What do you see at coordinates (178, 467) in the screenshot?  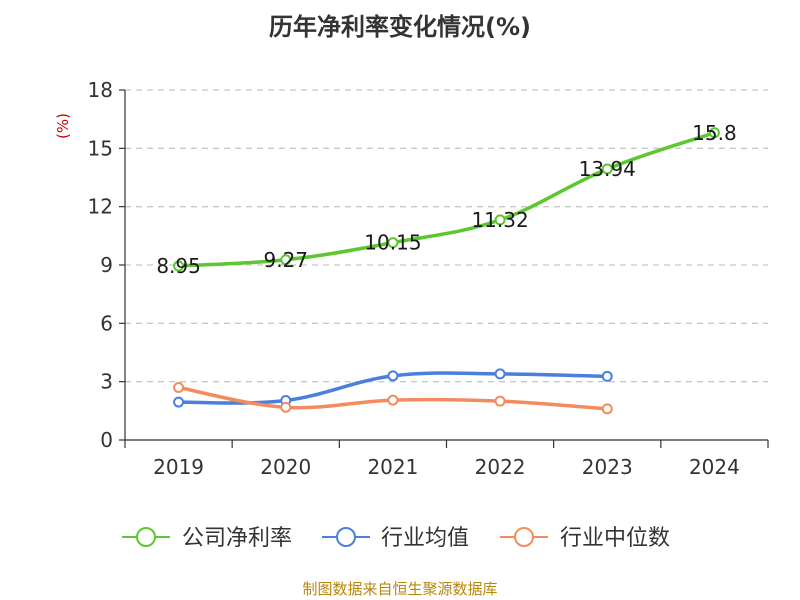 I see `x-tick-label: 2019` at bounding box center [178, 467].